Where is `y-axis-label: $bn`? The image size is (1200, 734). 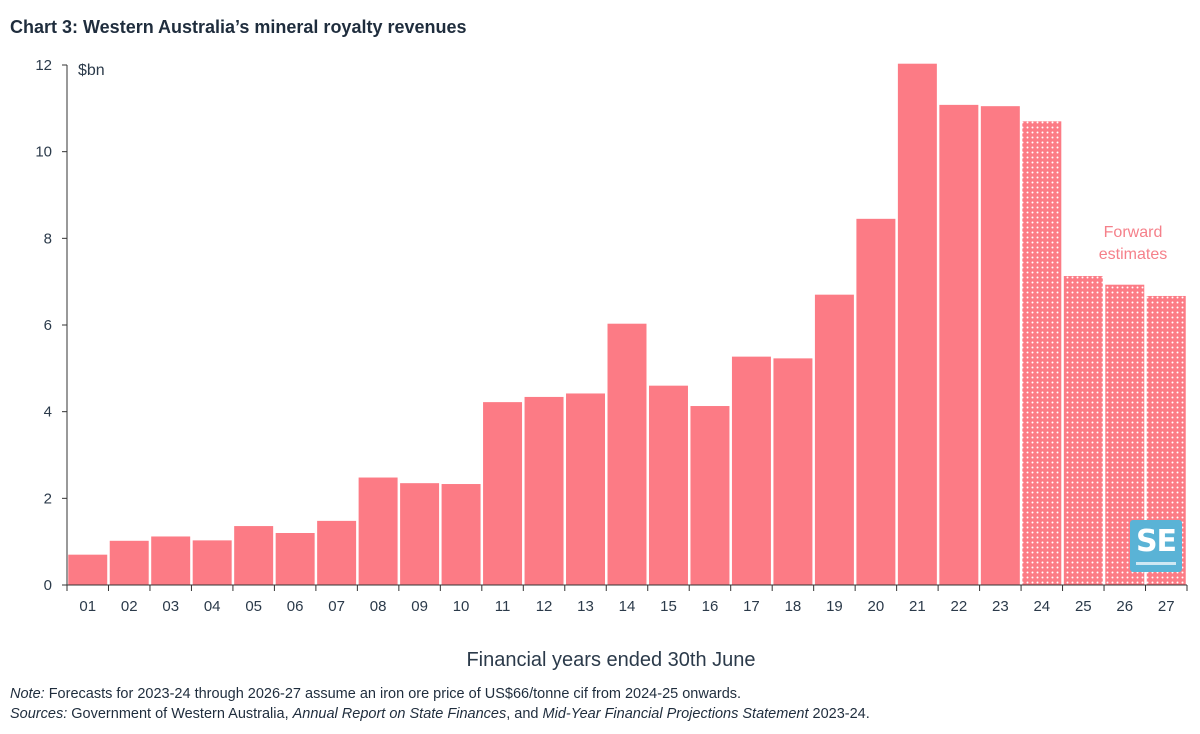 y-axis-label: $bn is located at coordinates (91, 70).